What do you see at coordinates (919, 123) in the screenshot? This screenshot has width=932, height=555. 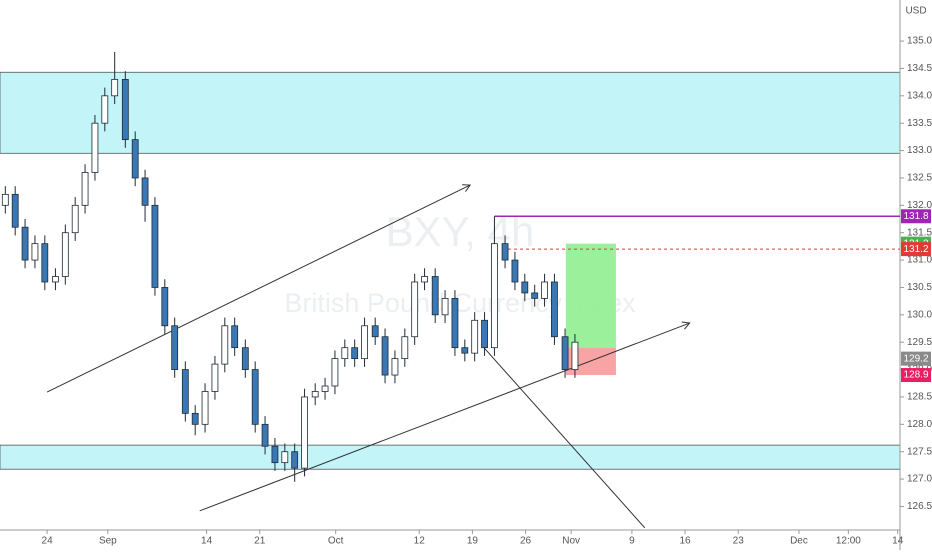 I see `y-tick-label: 133.5` at bounding box center [919, 123].